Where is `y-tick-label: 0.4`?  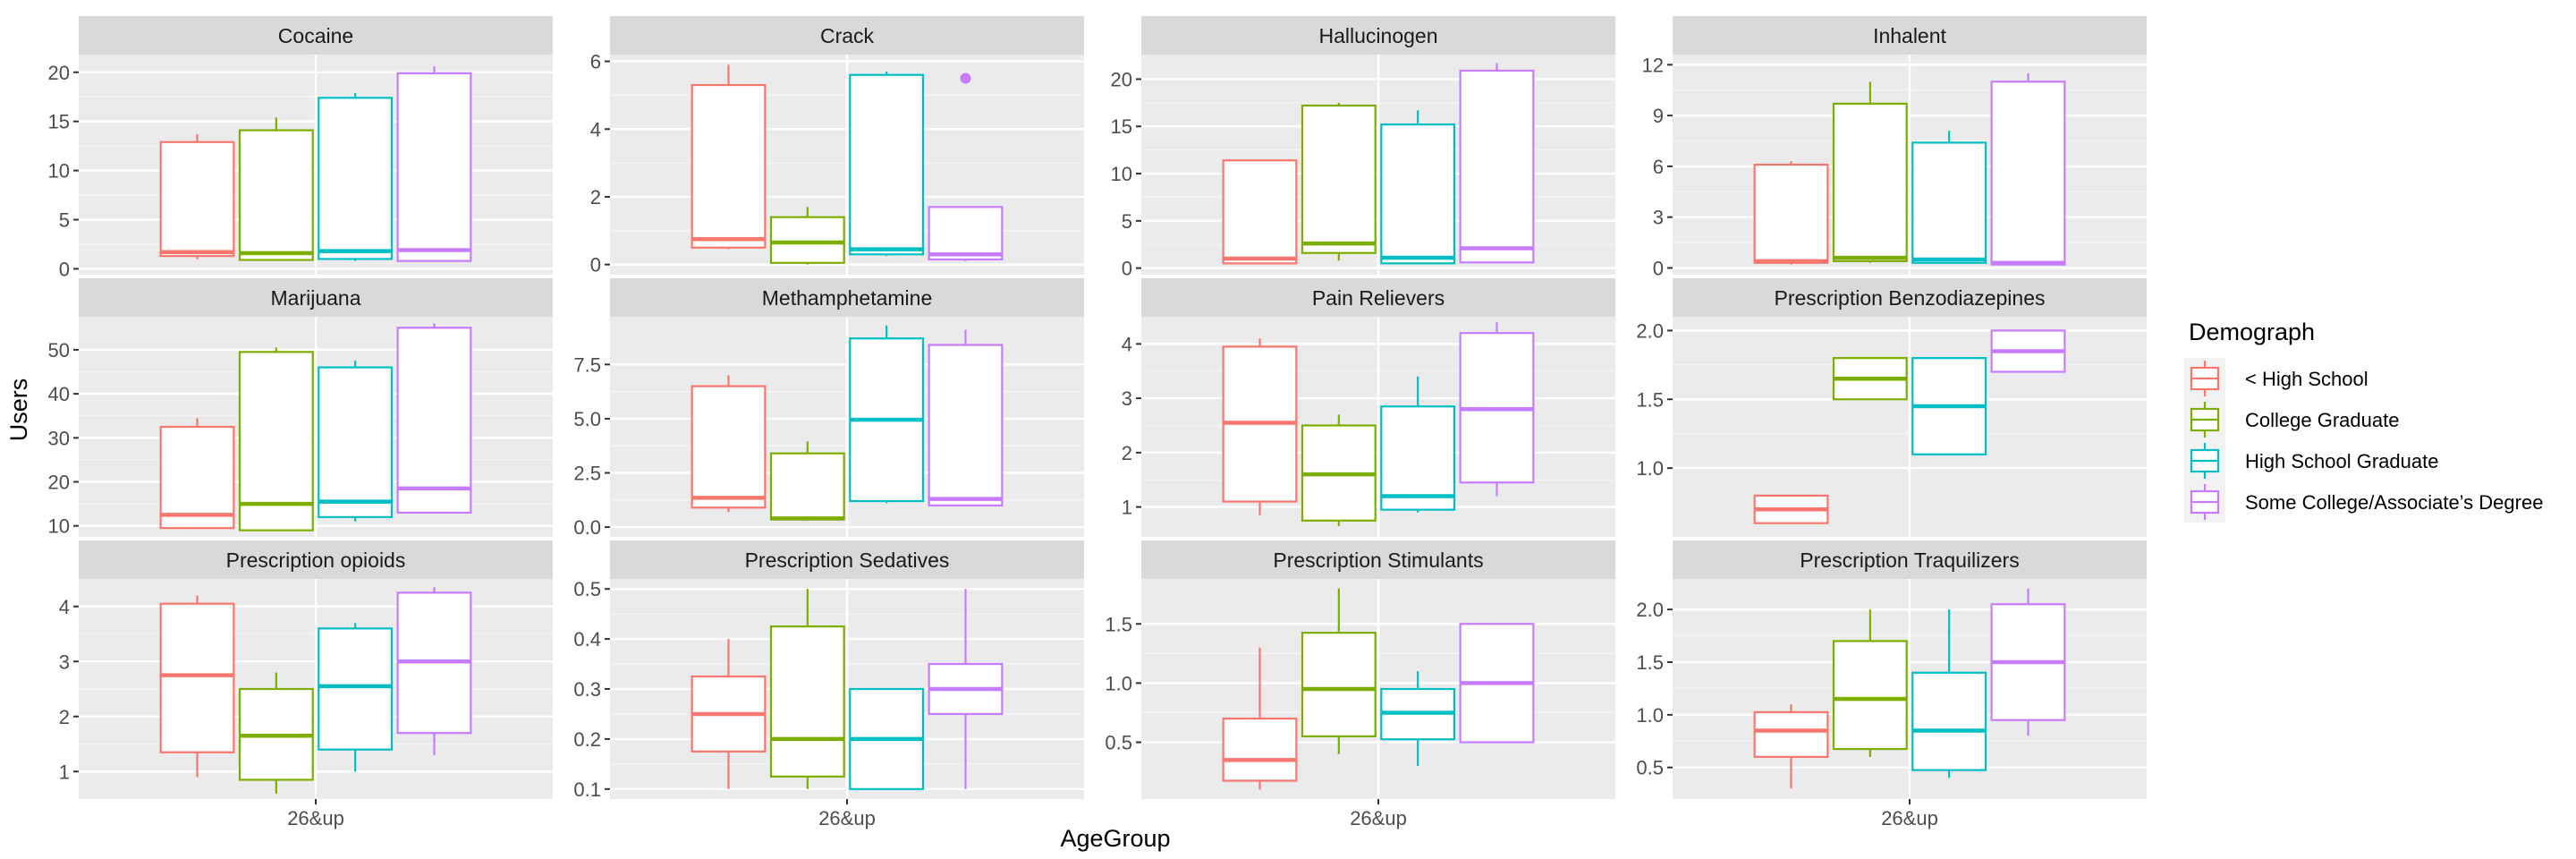 y-tick-label: 0.4 is located at coordinates (587, 639).